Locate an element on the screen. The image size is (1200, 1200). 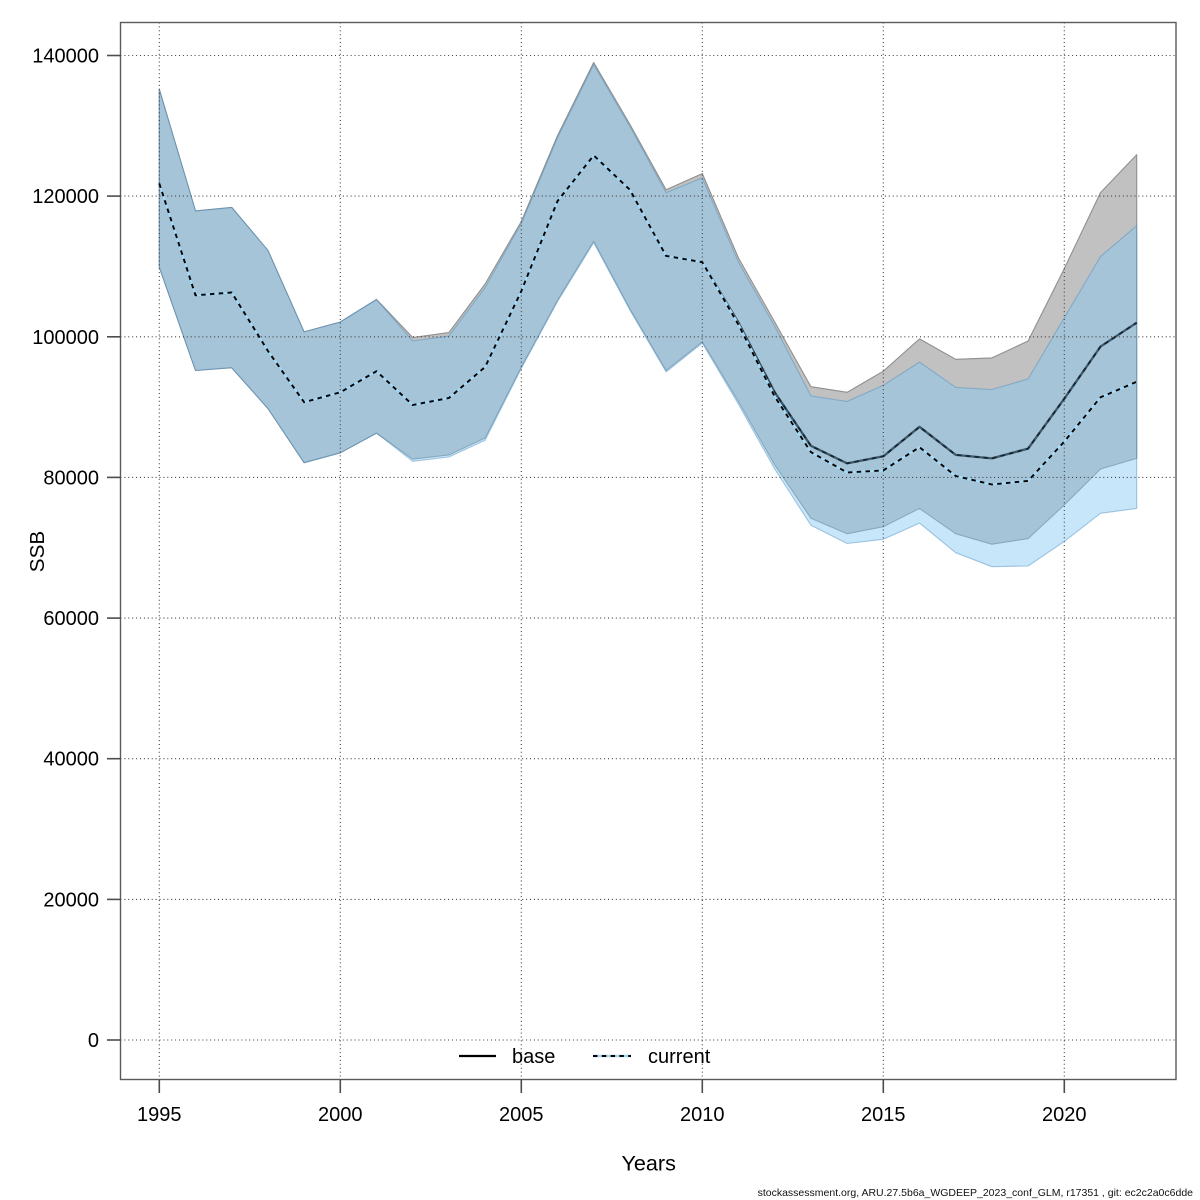
svg-text: 0 is located at coordinates (93, 1041).